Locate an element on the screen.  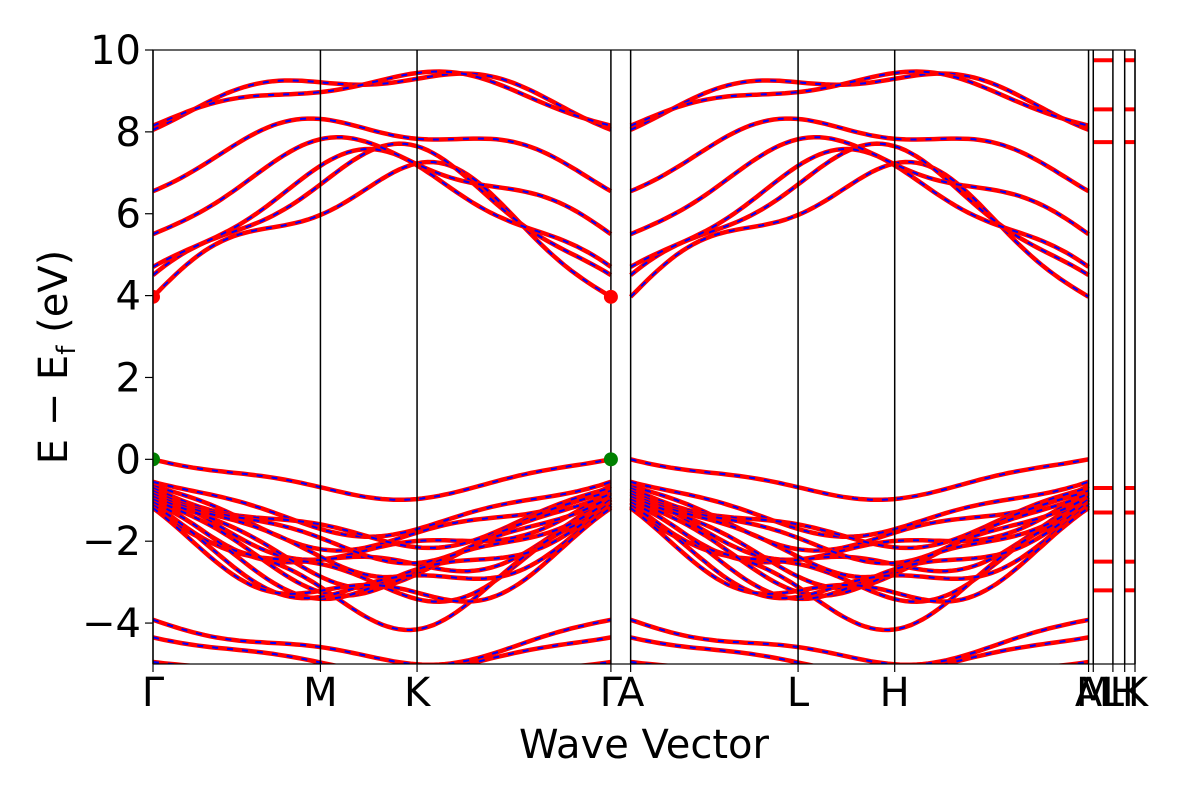
y-tick-label: 0 is located at coordinates (128, 460).